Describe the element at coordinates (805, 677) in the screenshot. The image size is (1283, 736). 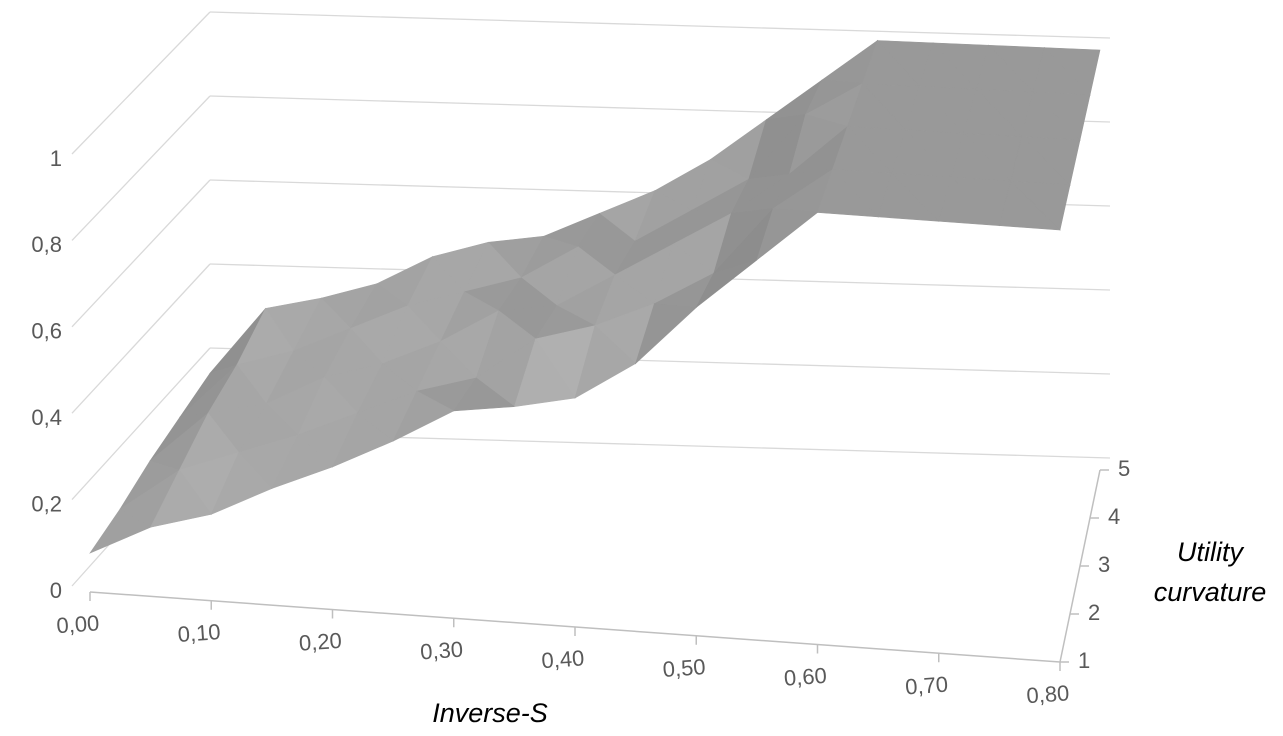
I see `x-tick-label: 0,60` at that location.